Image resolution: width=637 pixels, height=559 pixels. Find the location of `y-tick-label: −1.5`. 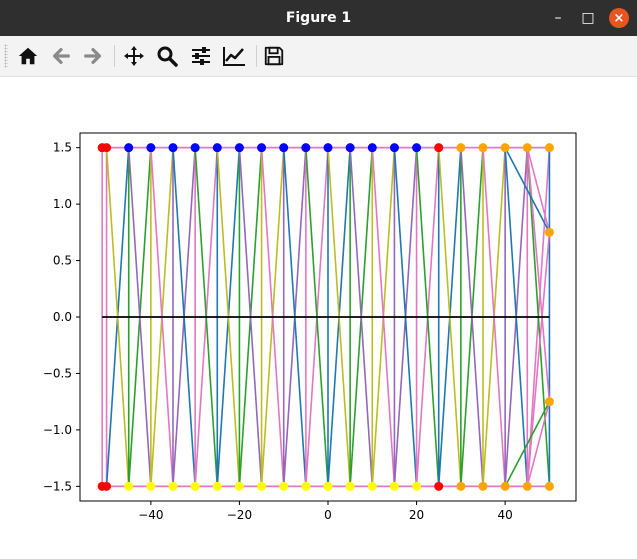

y-tick-label: −1.5 is located at coordinates (57, 486).